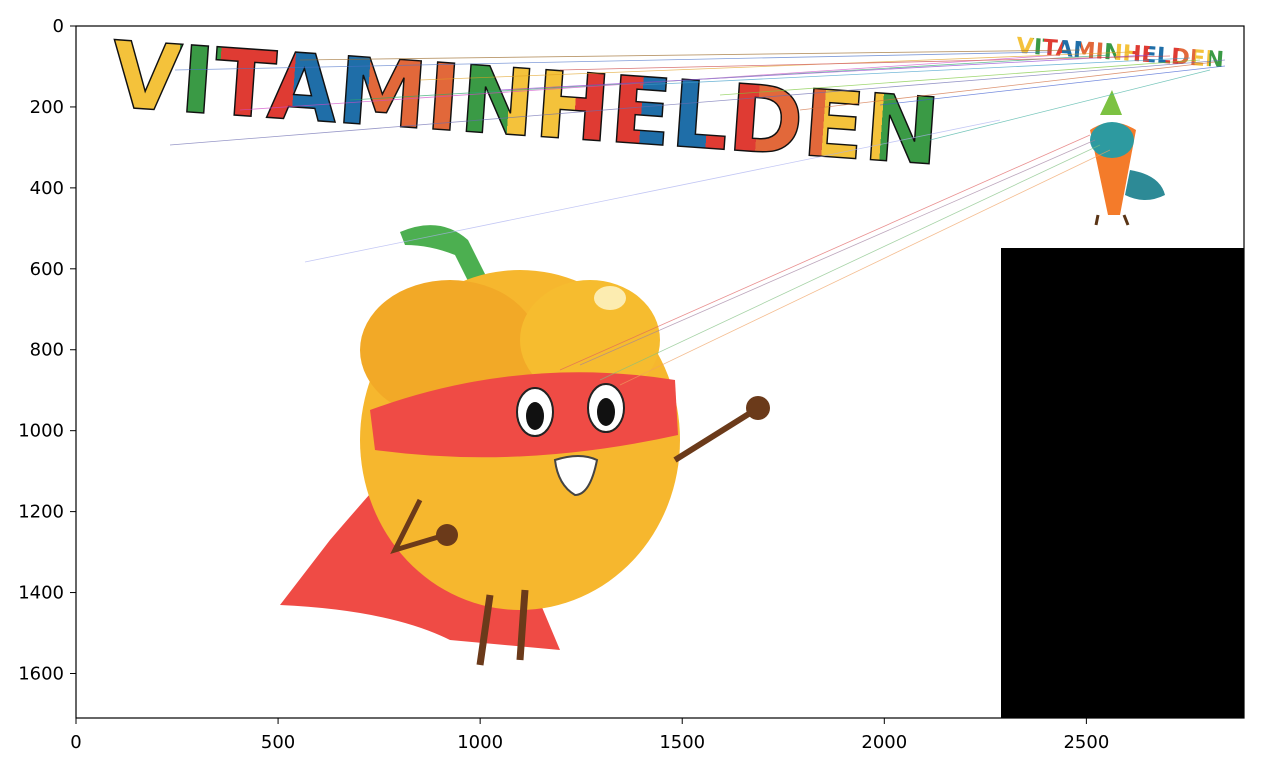 This screenshot has height=766, width=1264. What do you see at coordinates (1127, 158) in the screenshot?
I see `carrot` at bounding box center [1127, 158].